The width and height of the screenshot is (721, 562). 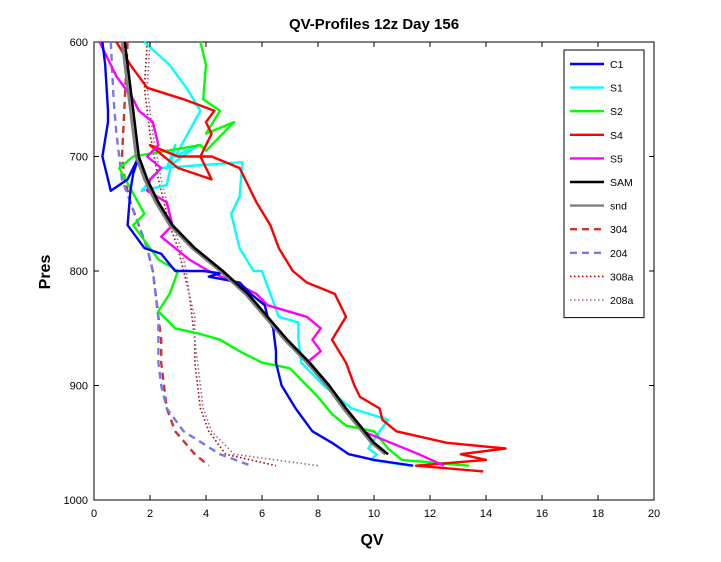 I want to click on x-tick-label: 14, so click(x=486, y=514).